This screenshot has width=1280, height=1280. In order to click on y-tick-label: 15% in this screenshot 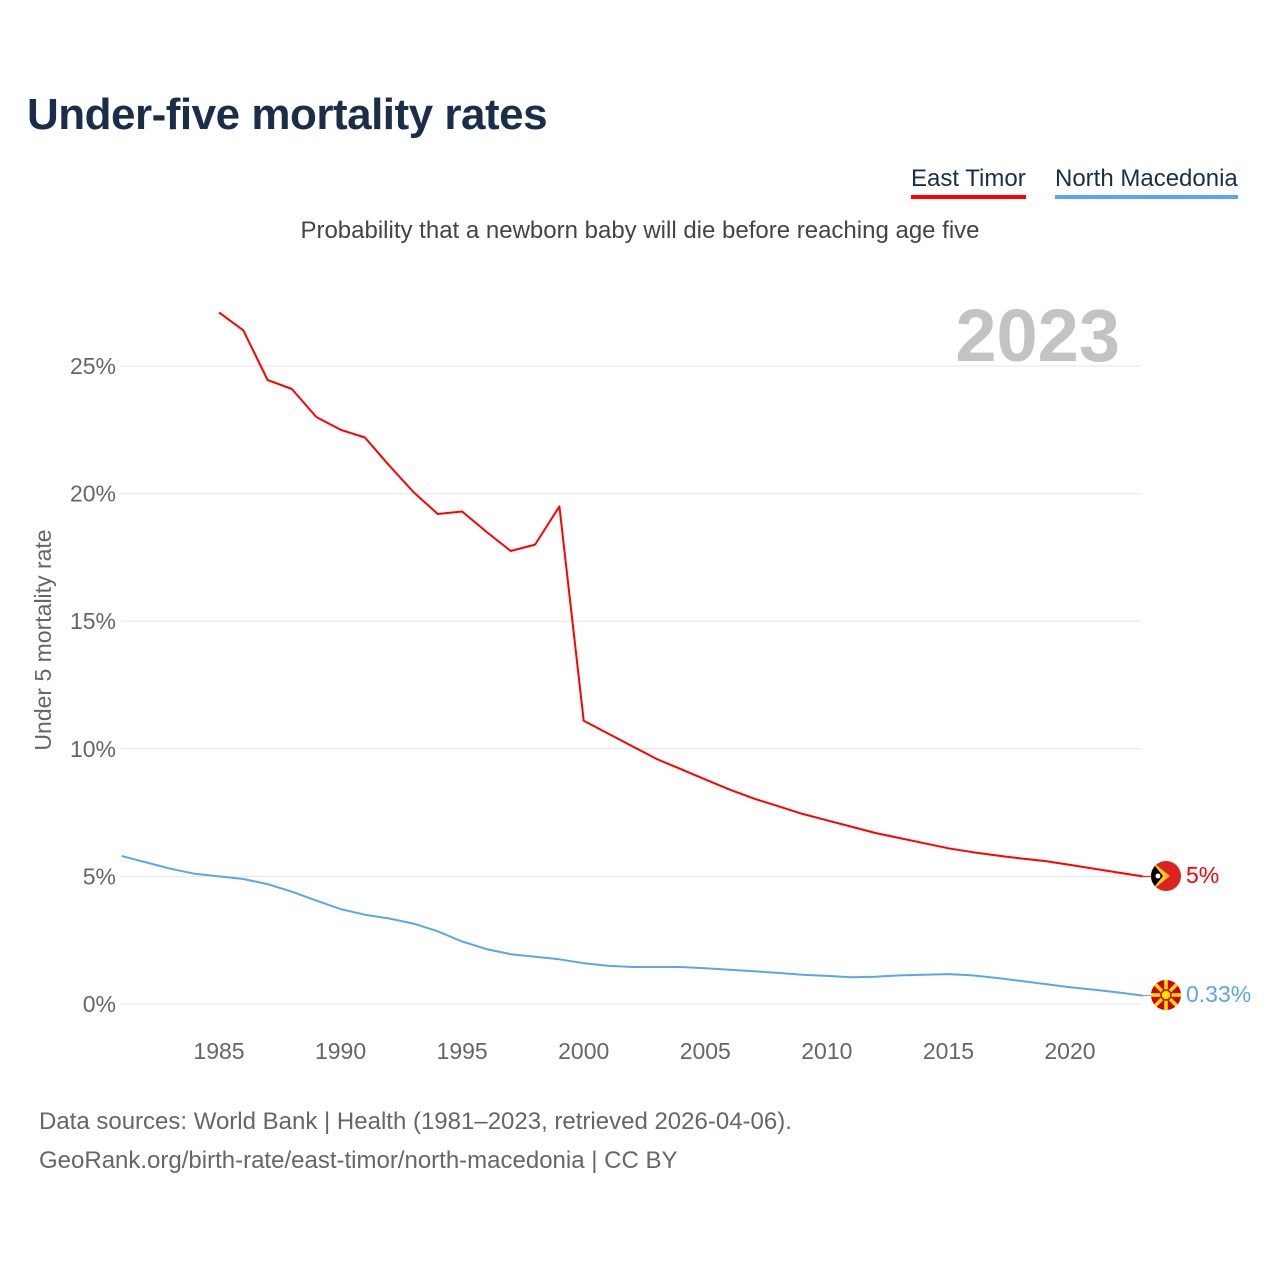, I will do `click(93, 621)`.